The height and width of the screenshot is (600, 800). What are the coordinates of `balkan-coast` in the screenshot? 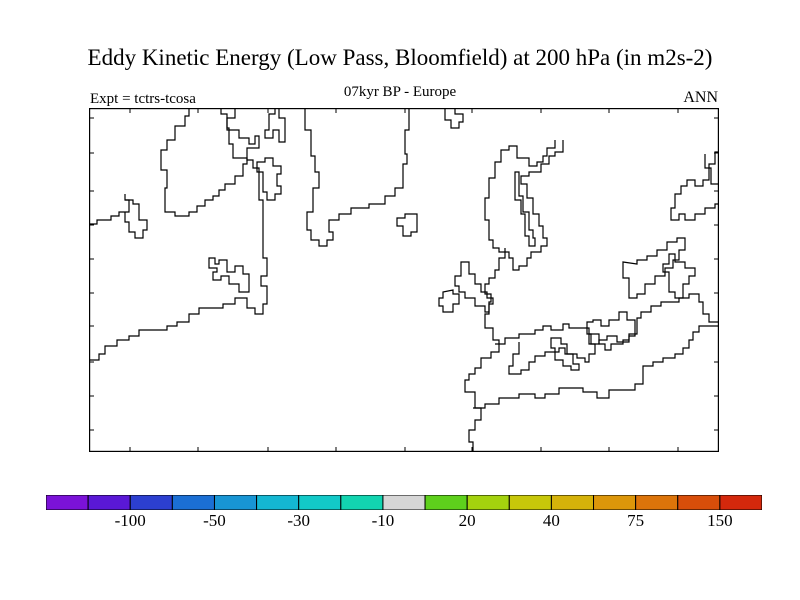 It's located at (552, 354).